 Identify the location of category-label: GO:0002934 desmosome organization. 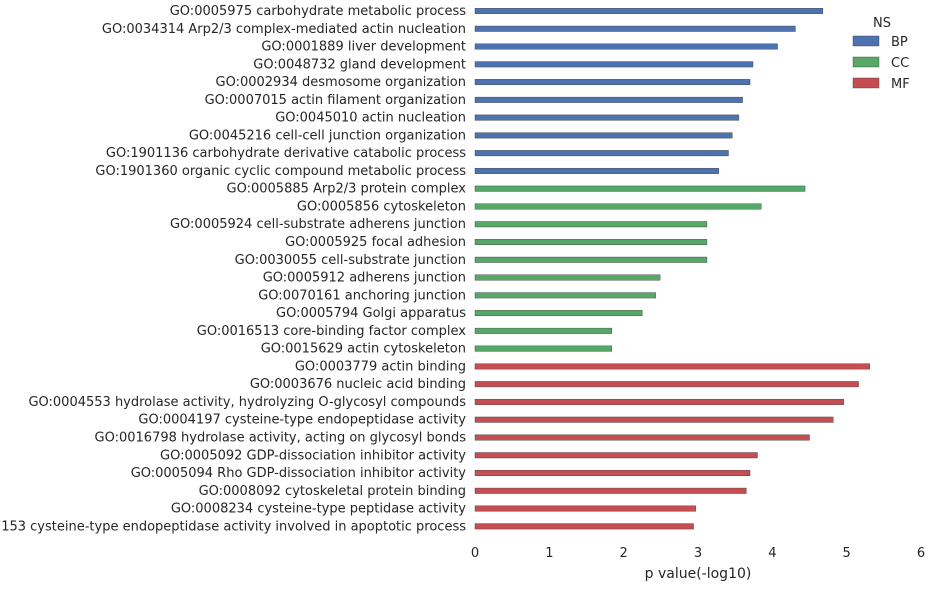
(341, 82).